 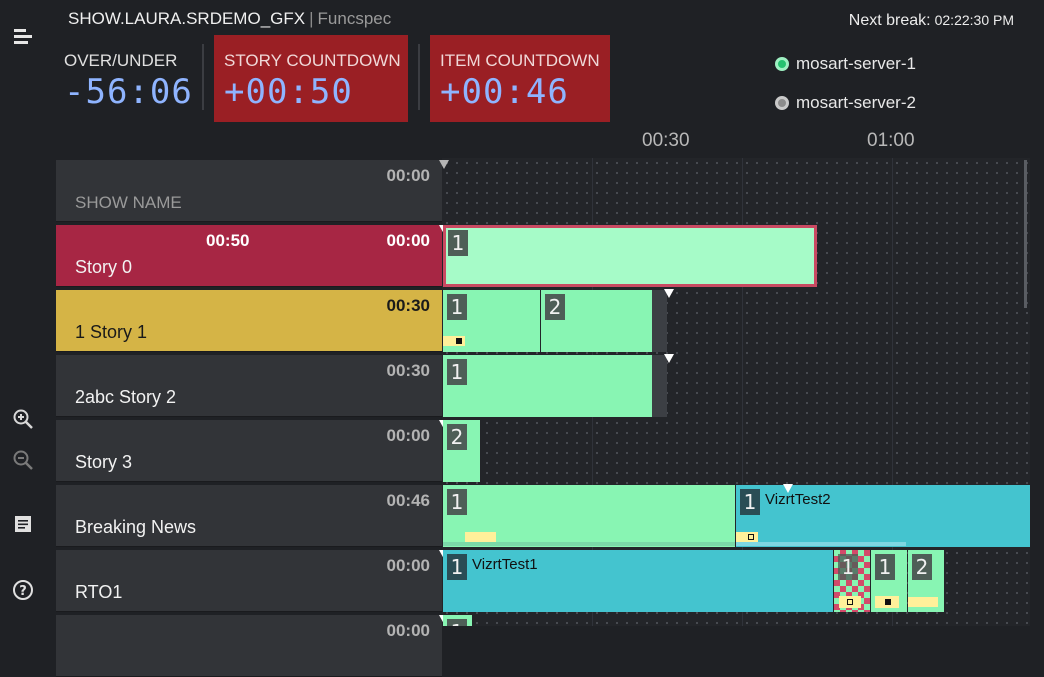 I want to click on row-title: Breaking News, so click(x=136, y=527).